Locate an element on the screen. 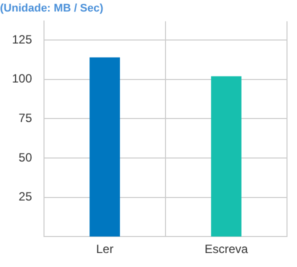  x-tick-label: Escreva is located at coordinates (226, 249).